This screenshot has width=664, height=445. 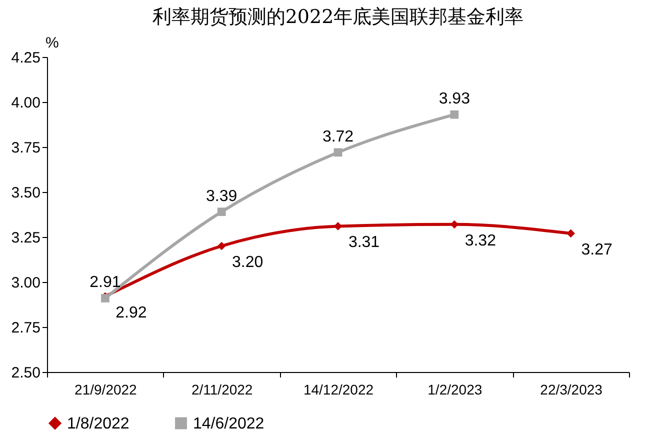 I want to click on data-label: 3.39, so click(x=222, y=196).